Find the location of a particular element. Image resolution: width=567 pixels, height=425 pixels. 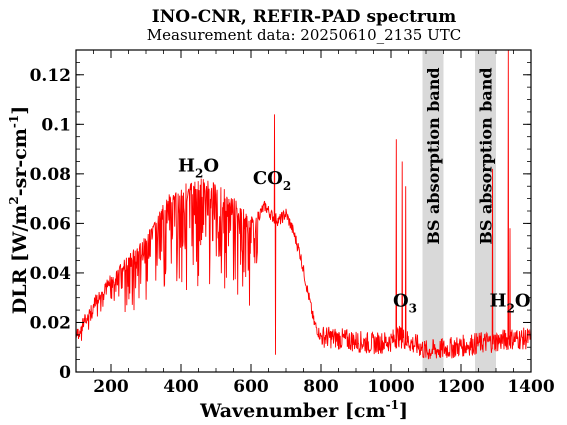

y-axis-label: DLR [W/m2-sr-cm-1] is located at coordinates (19, 210).